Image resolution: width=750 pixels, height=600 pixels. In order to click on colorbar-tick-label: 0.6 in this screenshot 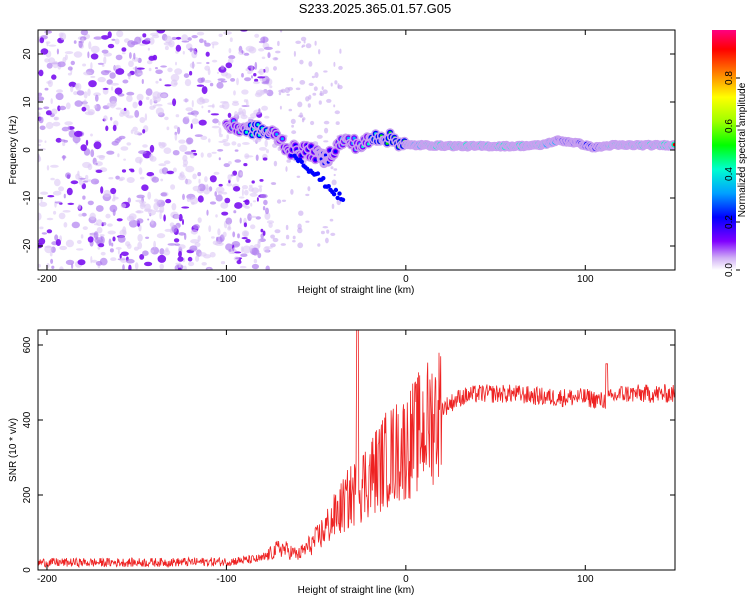, I will do `click(729, 126)`.